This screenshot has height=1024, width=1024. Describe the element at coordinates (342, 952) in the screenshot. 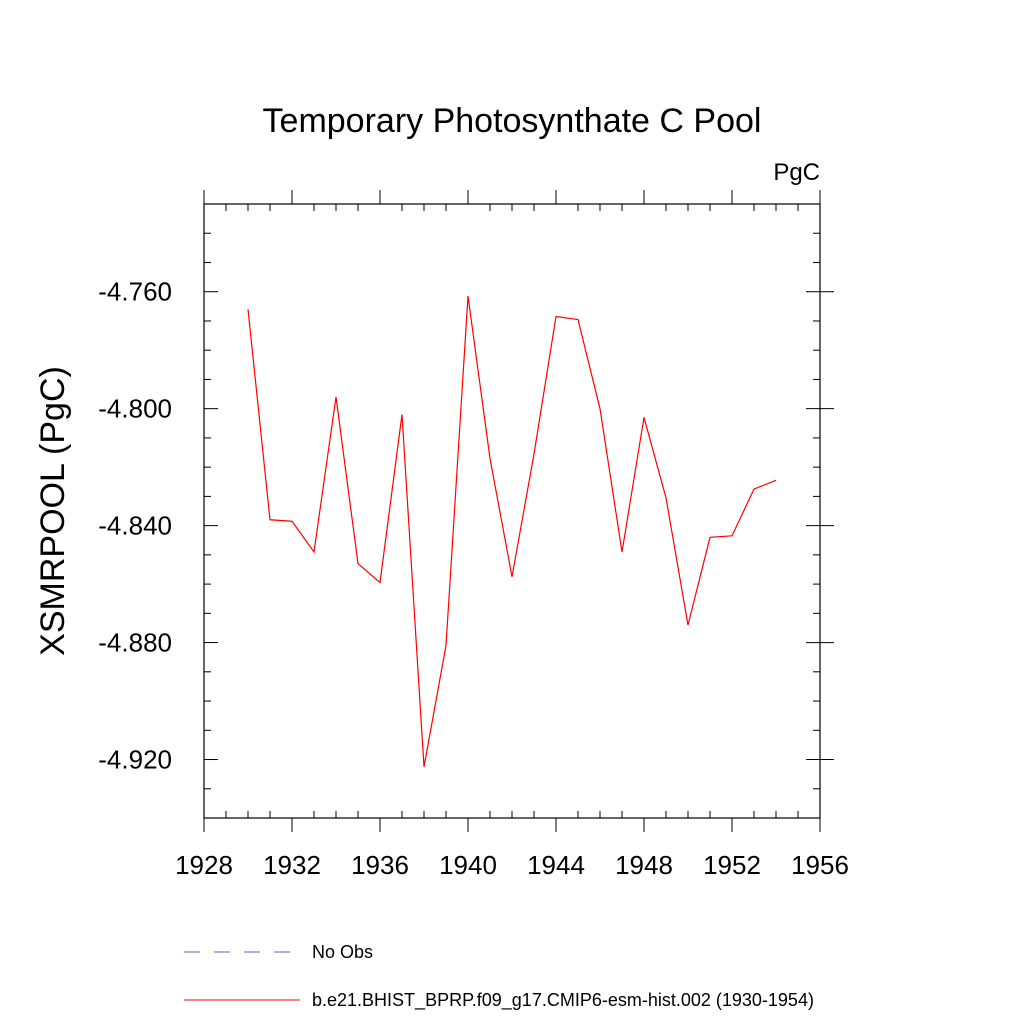

I see `legend-label-no-obs: No Obs` at that location.